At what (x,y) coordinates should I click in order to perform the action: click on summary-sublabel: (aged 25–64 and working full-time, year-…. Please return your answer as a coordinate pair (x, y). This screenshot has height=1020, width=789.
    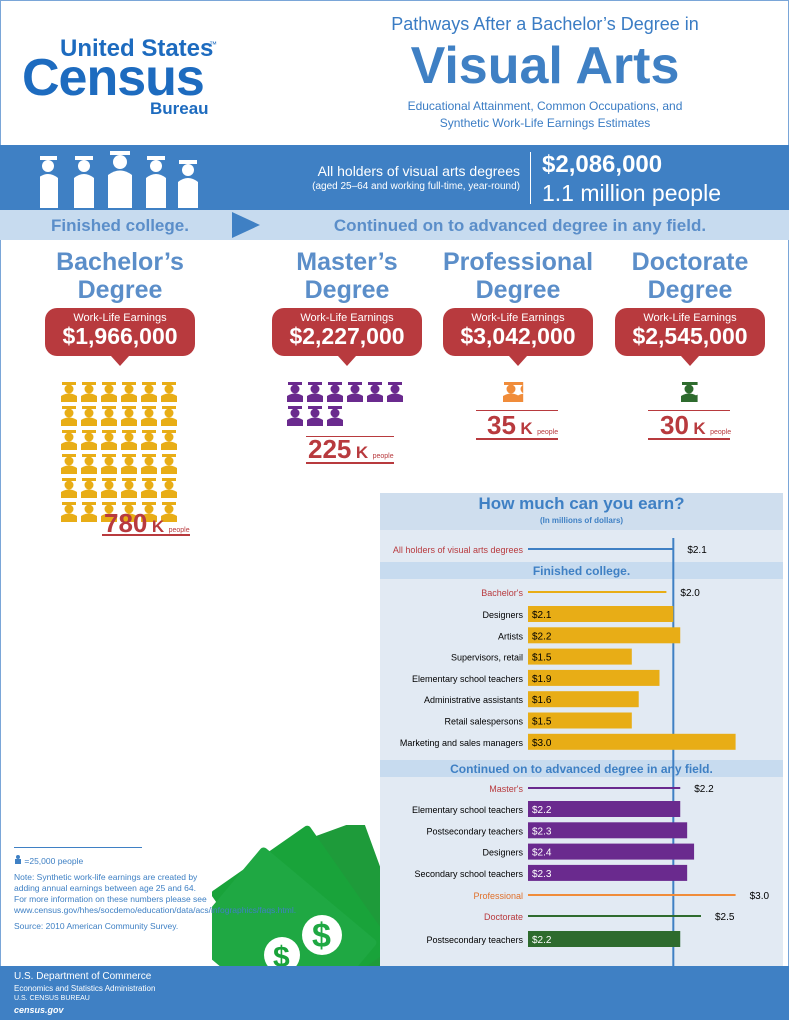
    Looking at the image, I should click on (416, 186).